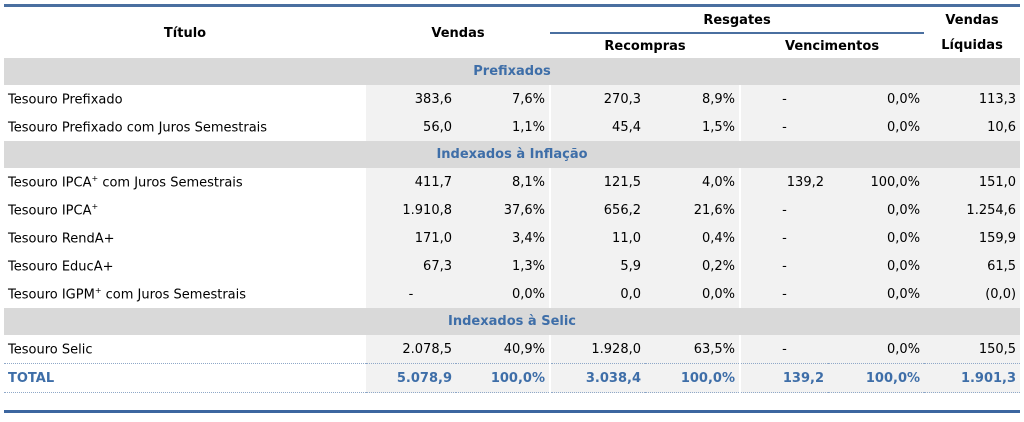 The height and width of the screenshot is (422, 1024). Describe the element at coordinates (784, 182) in the screenshot. I see `vencimentos-value: 139,2` at that location.